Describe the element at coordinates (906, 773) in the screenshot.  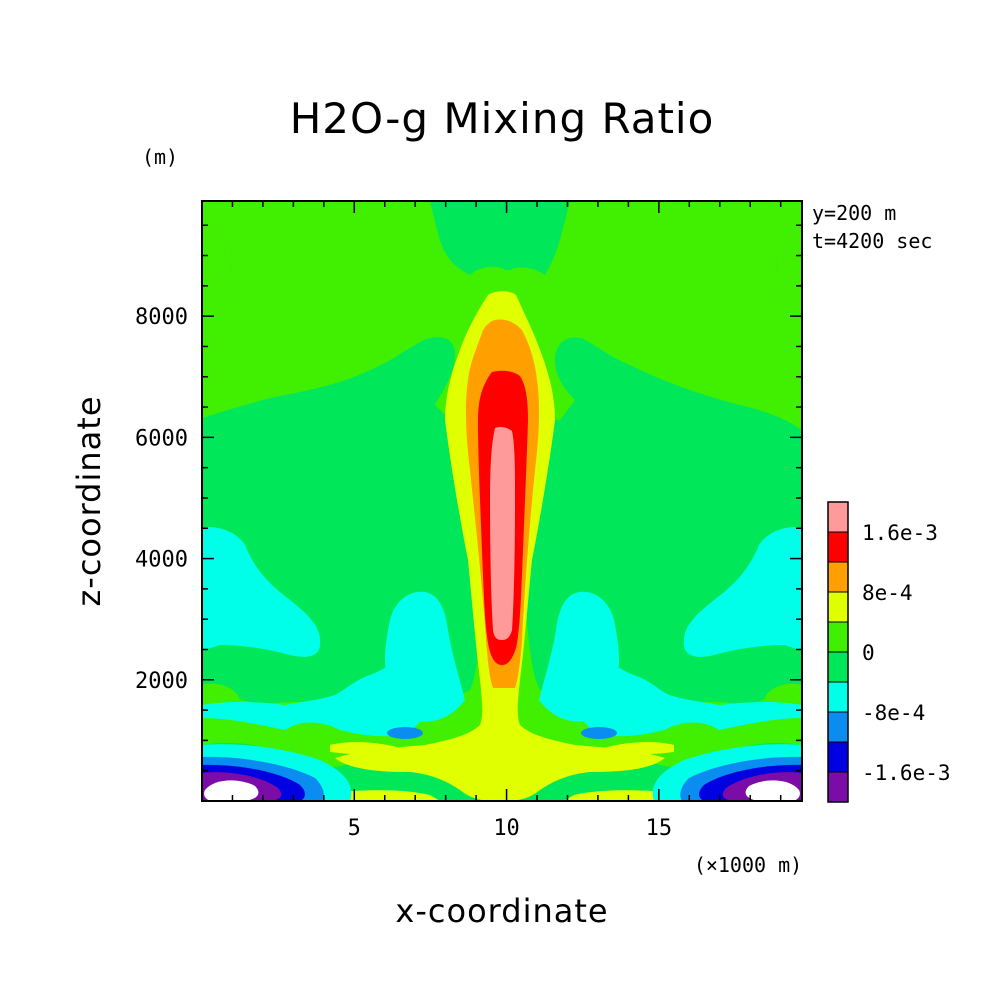
I see `colorbar-label: -1.6e-3` at that location.